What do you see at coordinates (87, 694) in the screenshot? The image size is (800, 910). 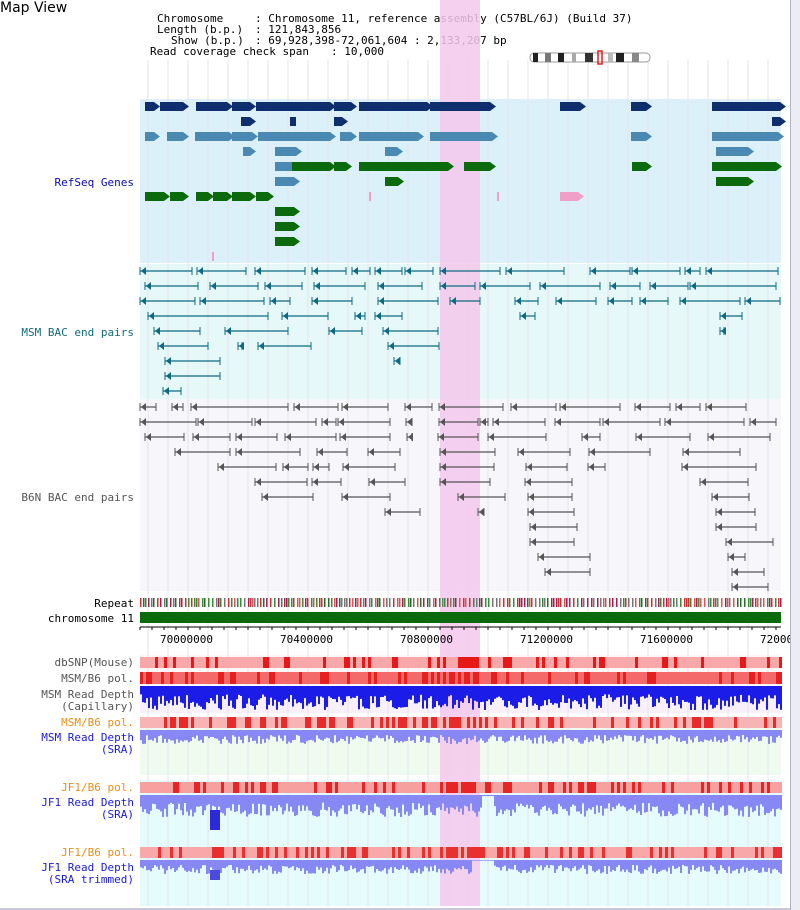 I see `track-label-msm-depth-capillary: MSM Read Depth` at bounding box center [87, 694].